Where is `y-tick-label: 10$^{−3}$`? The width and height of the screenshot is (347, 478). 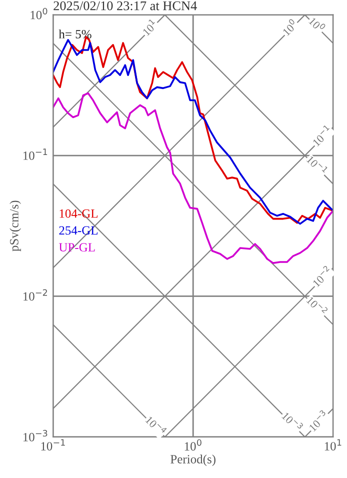
y-tick-label: 10$^{−3}$ is located at coordinates (35, 436).